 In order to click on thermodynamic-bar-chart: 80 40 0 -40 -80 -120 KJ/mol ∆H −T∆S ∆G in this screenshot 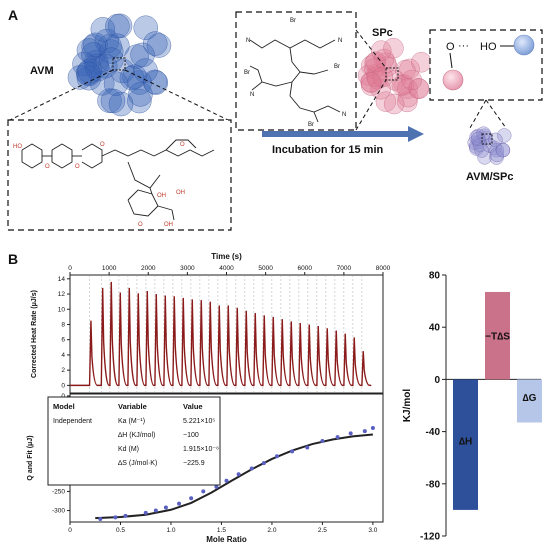, I will do `click(472, 407)`.